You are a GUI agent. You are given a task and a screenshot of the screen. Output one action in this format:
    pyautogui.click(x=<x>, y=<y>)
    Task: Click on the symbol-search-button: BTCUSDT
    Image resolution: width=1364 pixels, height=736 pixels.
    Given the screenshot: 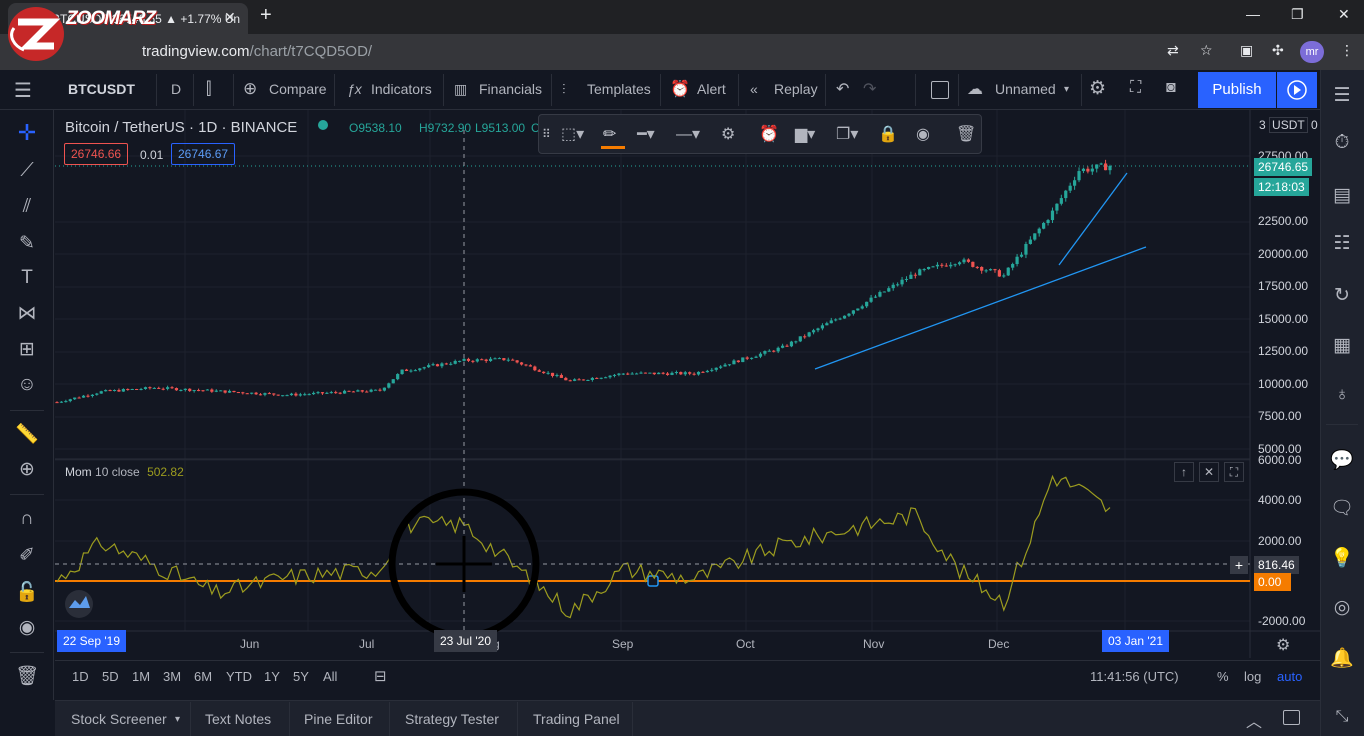 What is the action you would take?
    pyautogui.click(x=101, y=89)
    